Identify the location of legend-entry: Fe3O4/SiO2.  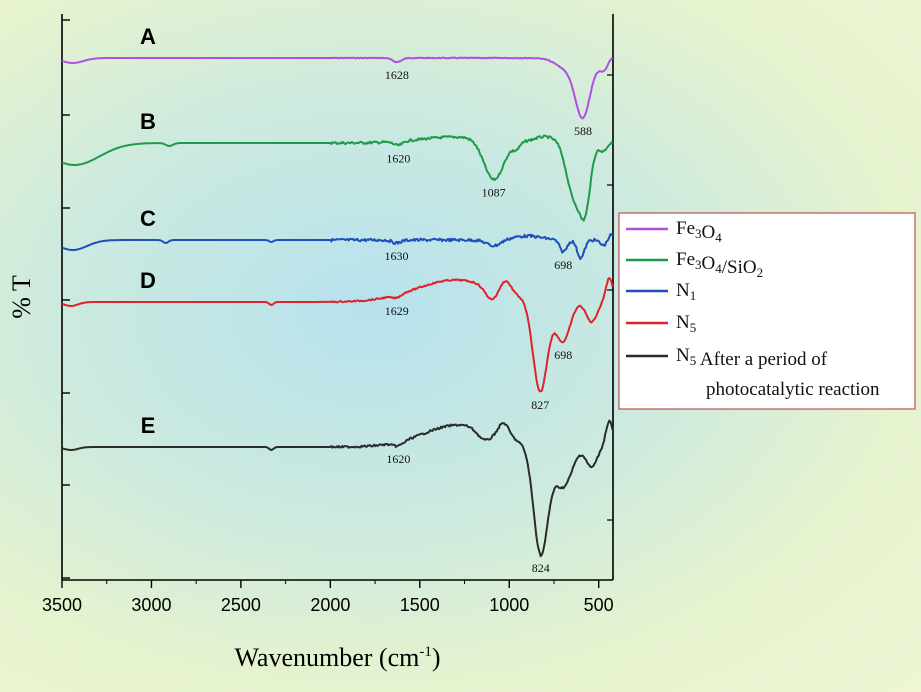
(719, 264).